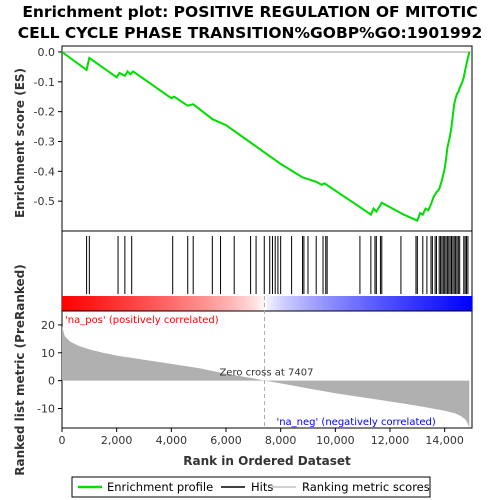 Image resolution: width=500 pixels, height=500 pixels. I want to click on x-tick-label: 0, so click(62, 440).